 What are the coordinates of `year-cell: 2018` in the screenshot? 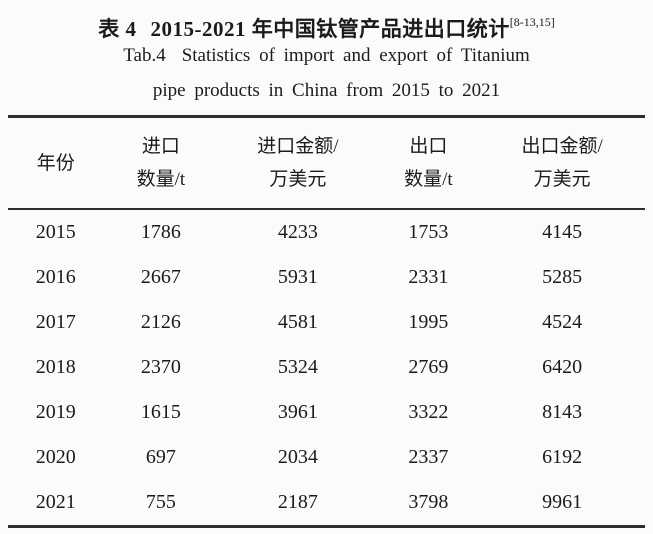 It's located at (55, 367).